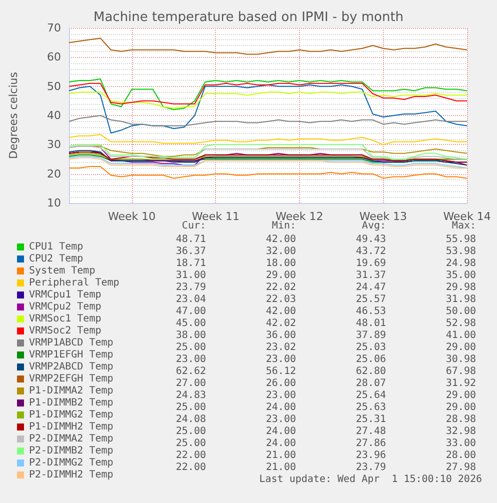 The height and width of the screenshot is (503, 497). I want to click on text: 36.00, so click(281, 335).